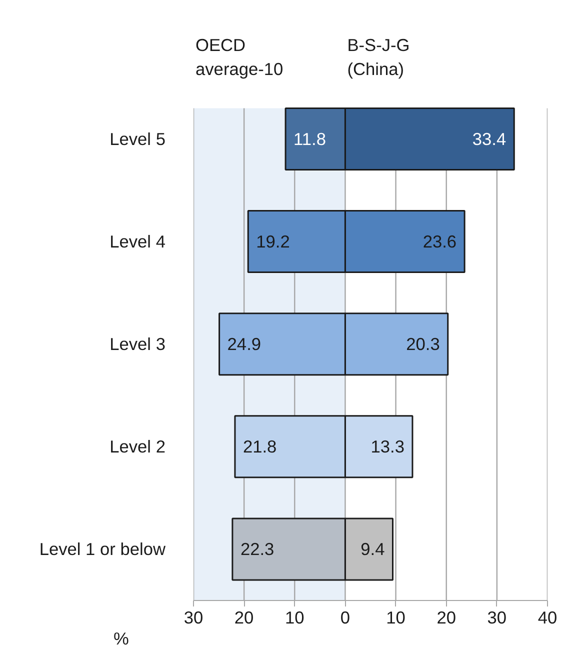 The height and width of the screenshot is (648, 566). I want to click on y-tick-label: Level 4, so click(138, 242).